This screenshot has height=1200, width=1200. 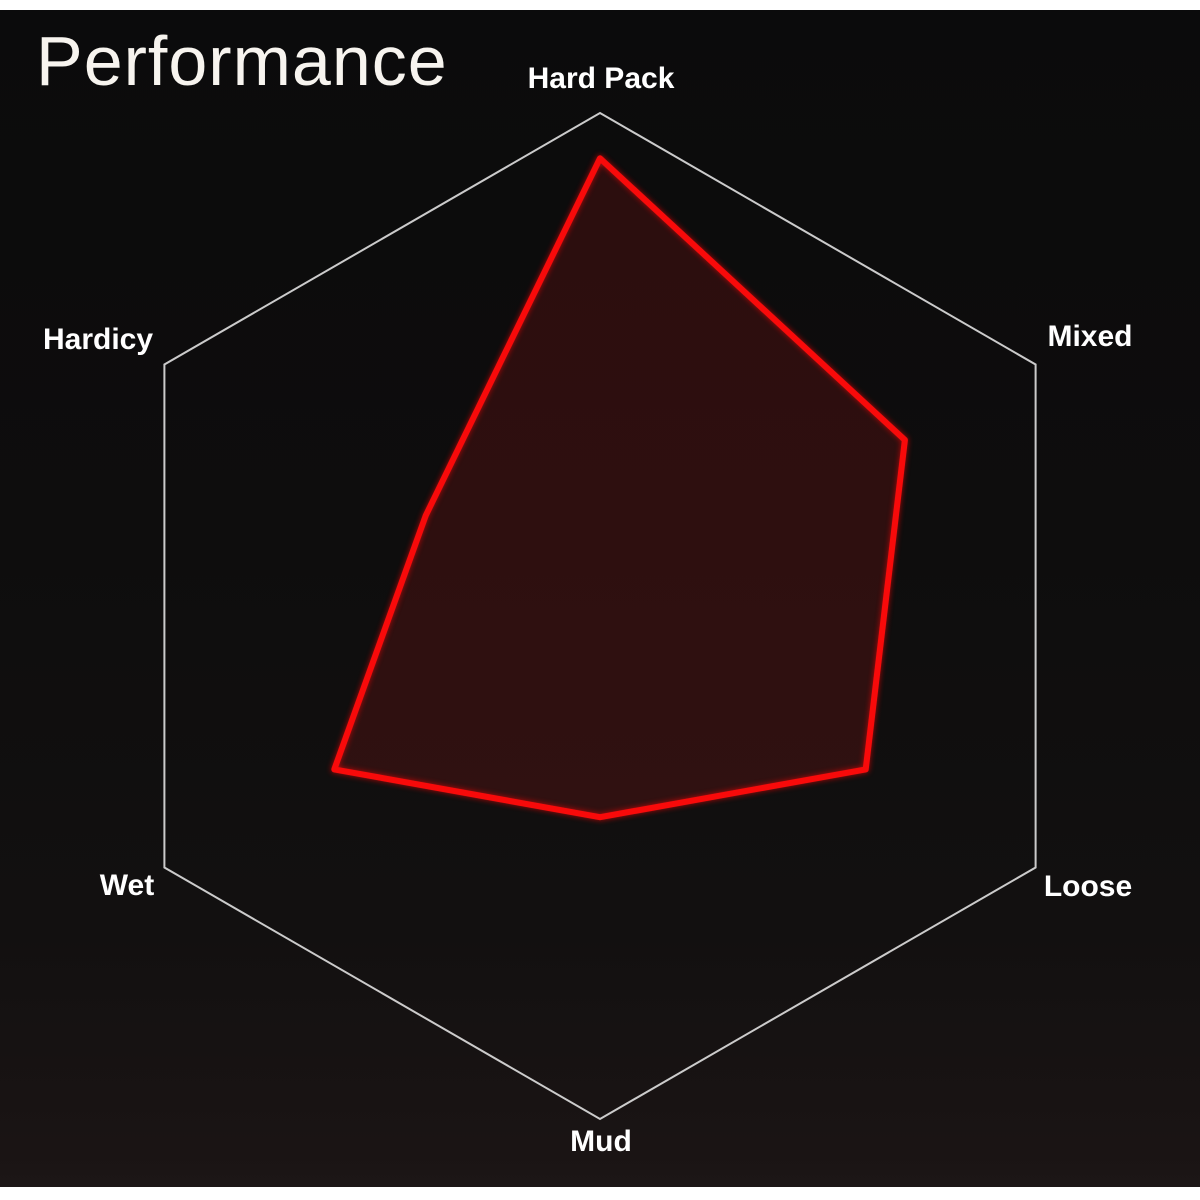 I want to click on axis-label-mixed: Mixed, so click(x=1090, y=336).